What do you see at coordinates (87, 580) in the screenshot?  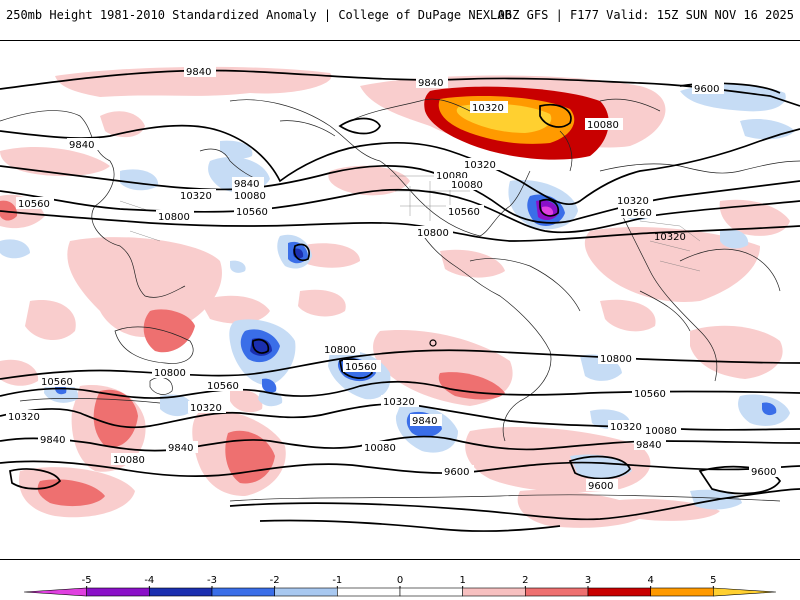 I see `color-scale-tick-label: -5` at bounding box center [87, 580].